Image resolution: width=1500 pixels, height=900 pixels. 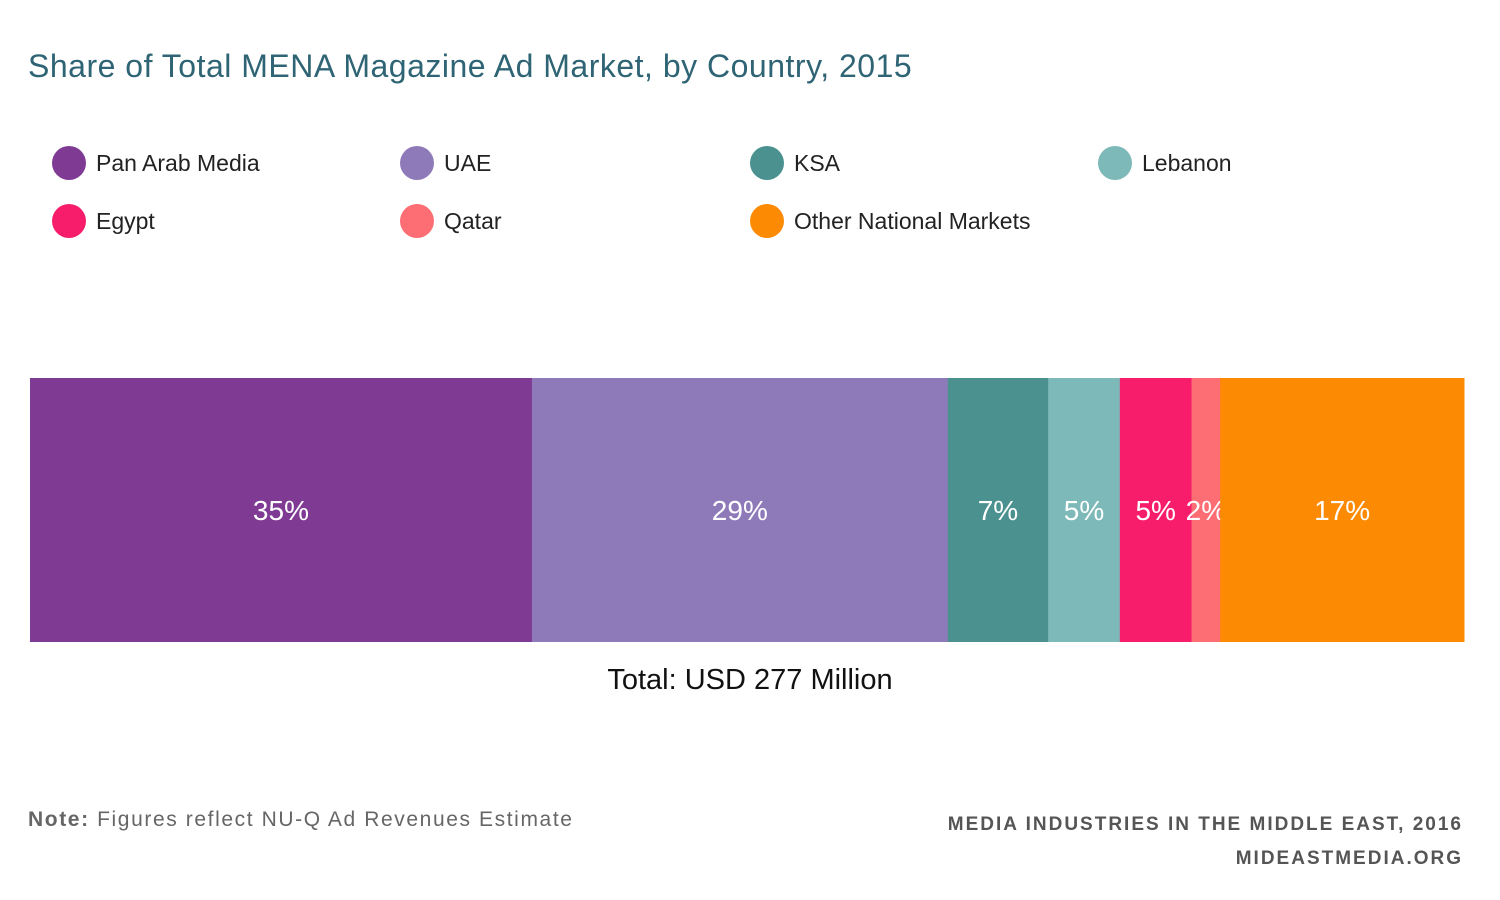 I want to click on legend-label: KSA, so click(x=817, y=162).